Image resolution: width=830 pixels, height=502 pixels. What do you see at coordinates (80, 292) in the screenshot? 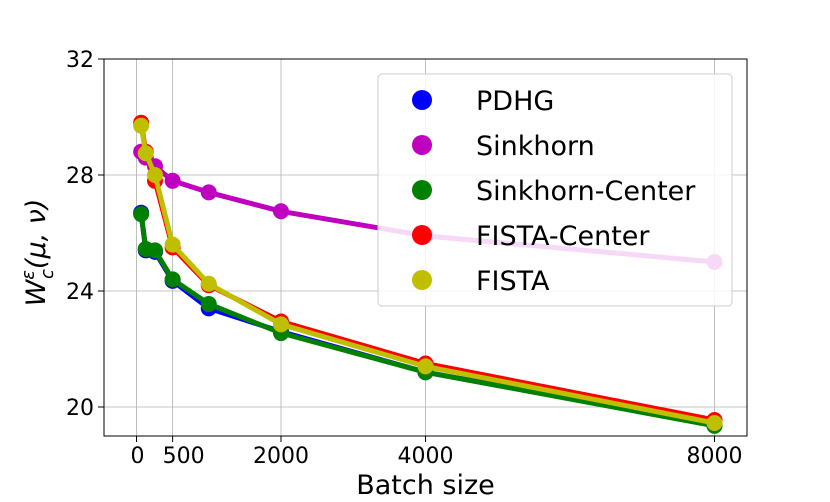
I see `y-tick-label: 24` at bounding box center [80, 292].